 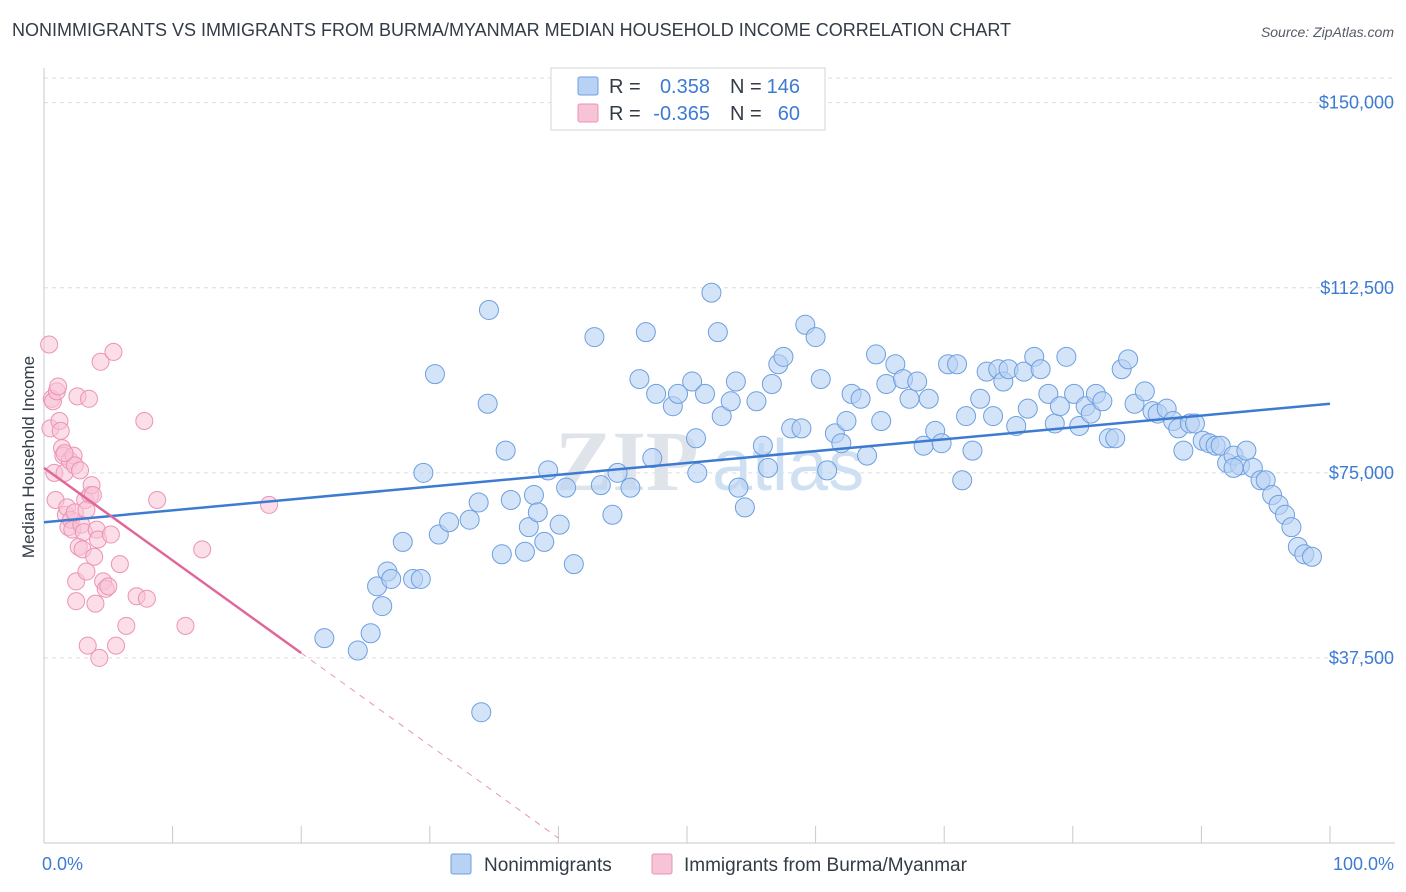 I want to click on legend-swatch-pink, so click(x=588, y=113).